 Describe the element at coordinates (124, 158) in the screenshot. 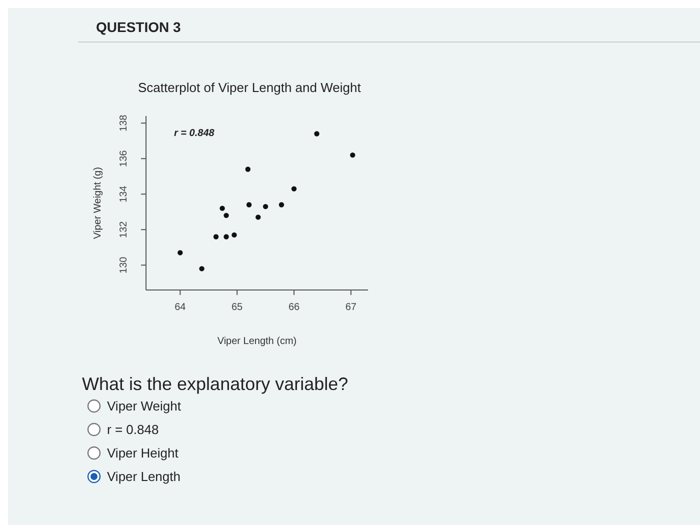

I see `y-tick-label: 136` at that location.